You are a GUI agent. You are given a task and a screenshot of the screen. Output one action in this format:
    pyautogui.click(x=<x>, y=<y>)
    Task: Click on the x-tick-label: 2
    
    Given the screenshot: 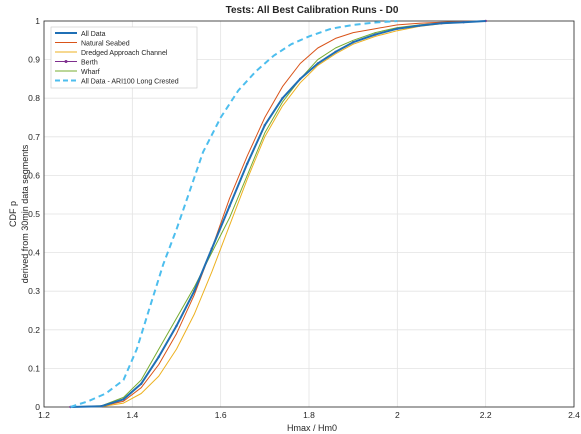 What is the action you would take?
    pyautogui.click(x=397, y=415)
    